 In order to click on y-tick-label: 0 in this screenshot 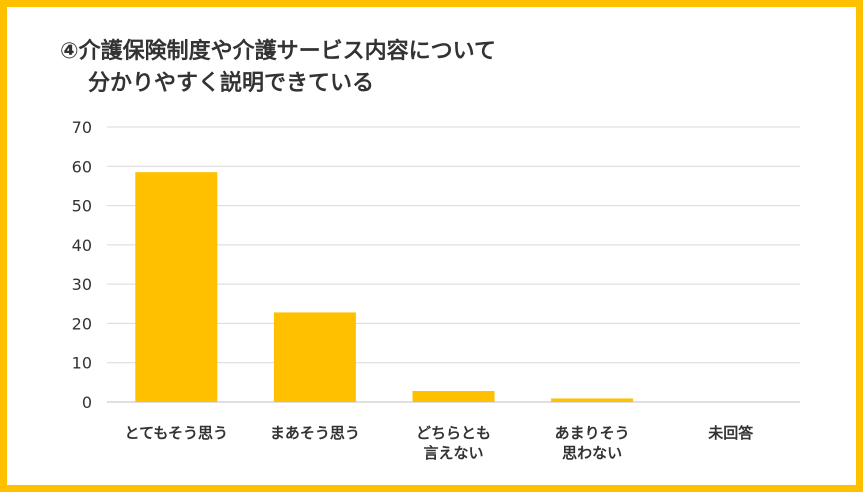, I will do `click(87, 402)`.